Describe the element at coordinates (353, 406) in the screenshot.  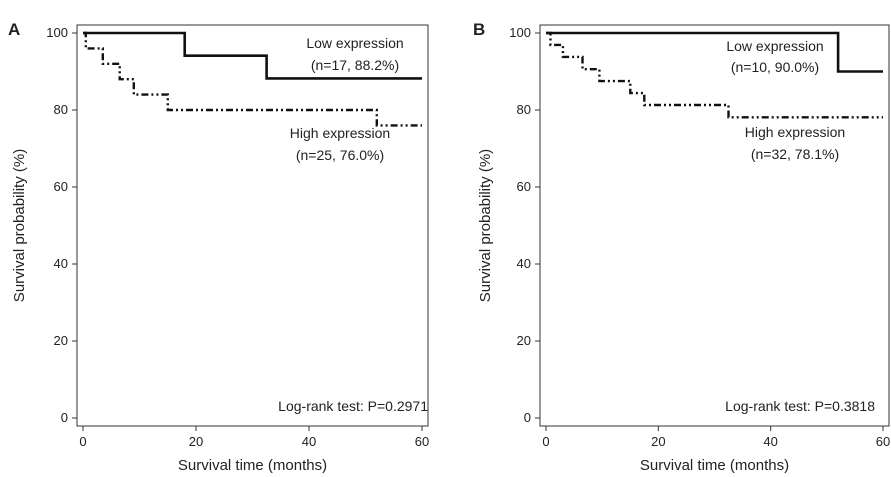
I see `log-rank-annotation: Log-rank test: P=0.2971` at that location.